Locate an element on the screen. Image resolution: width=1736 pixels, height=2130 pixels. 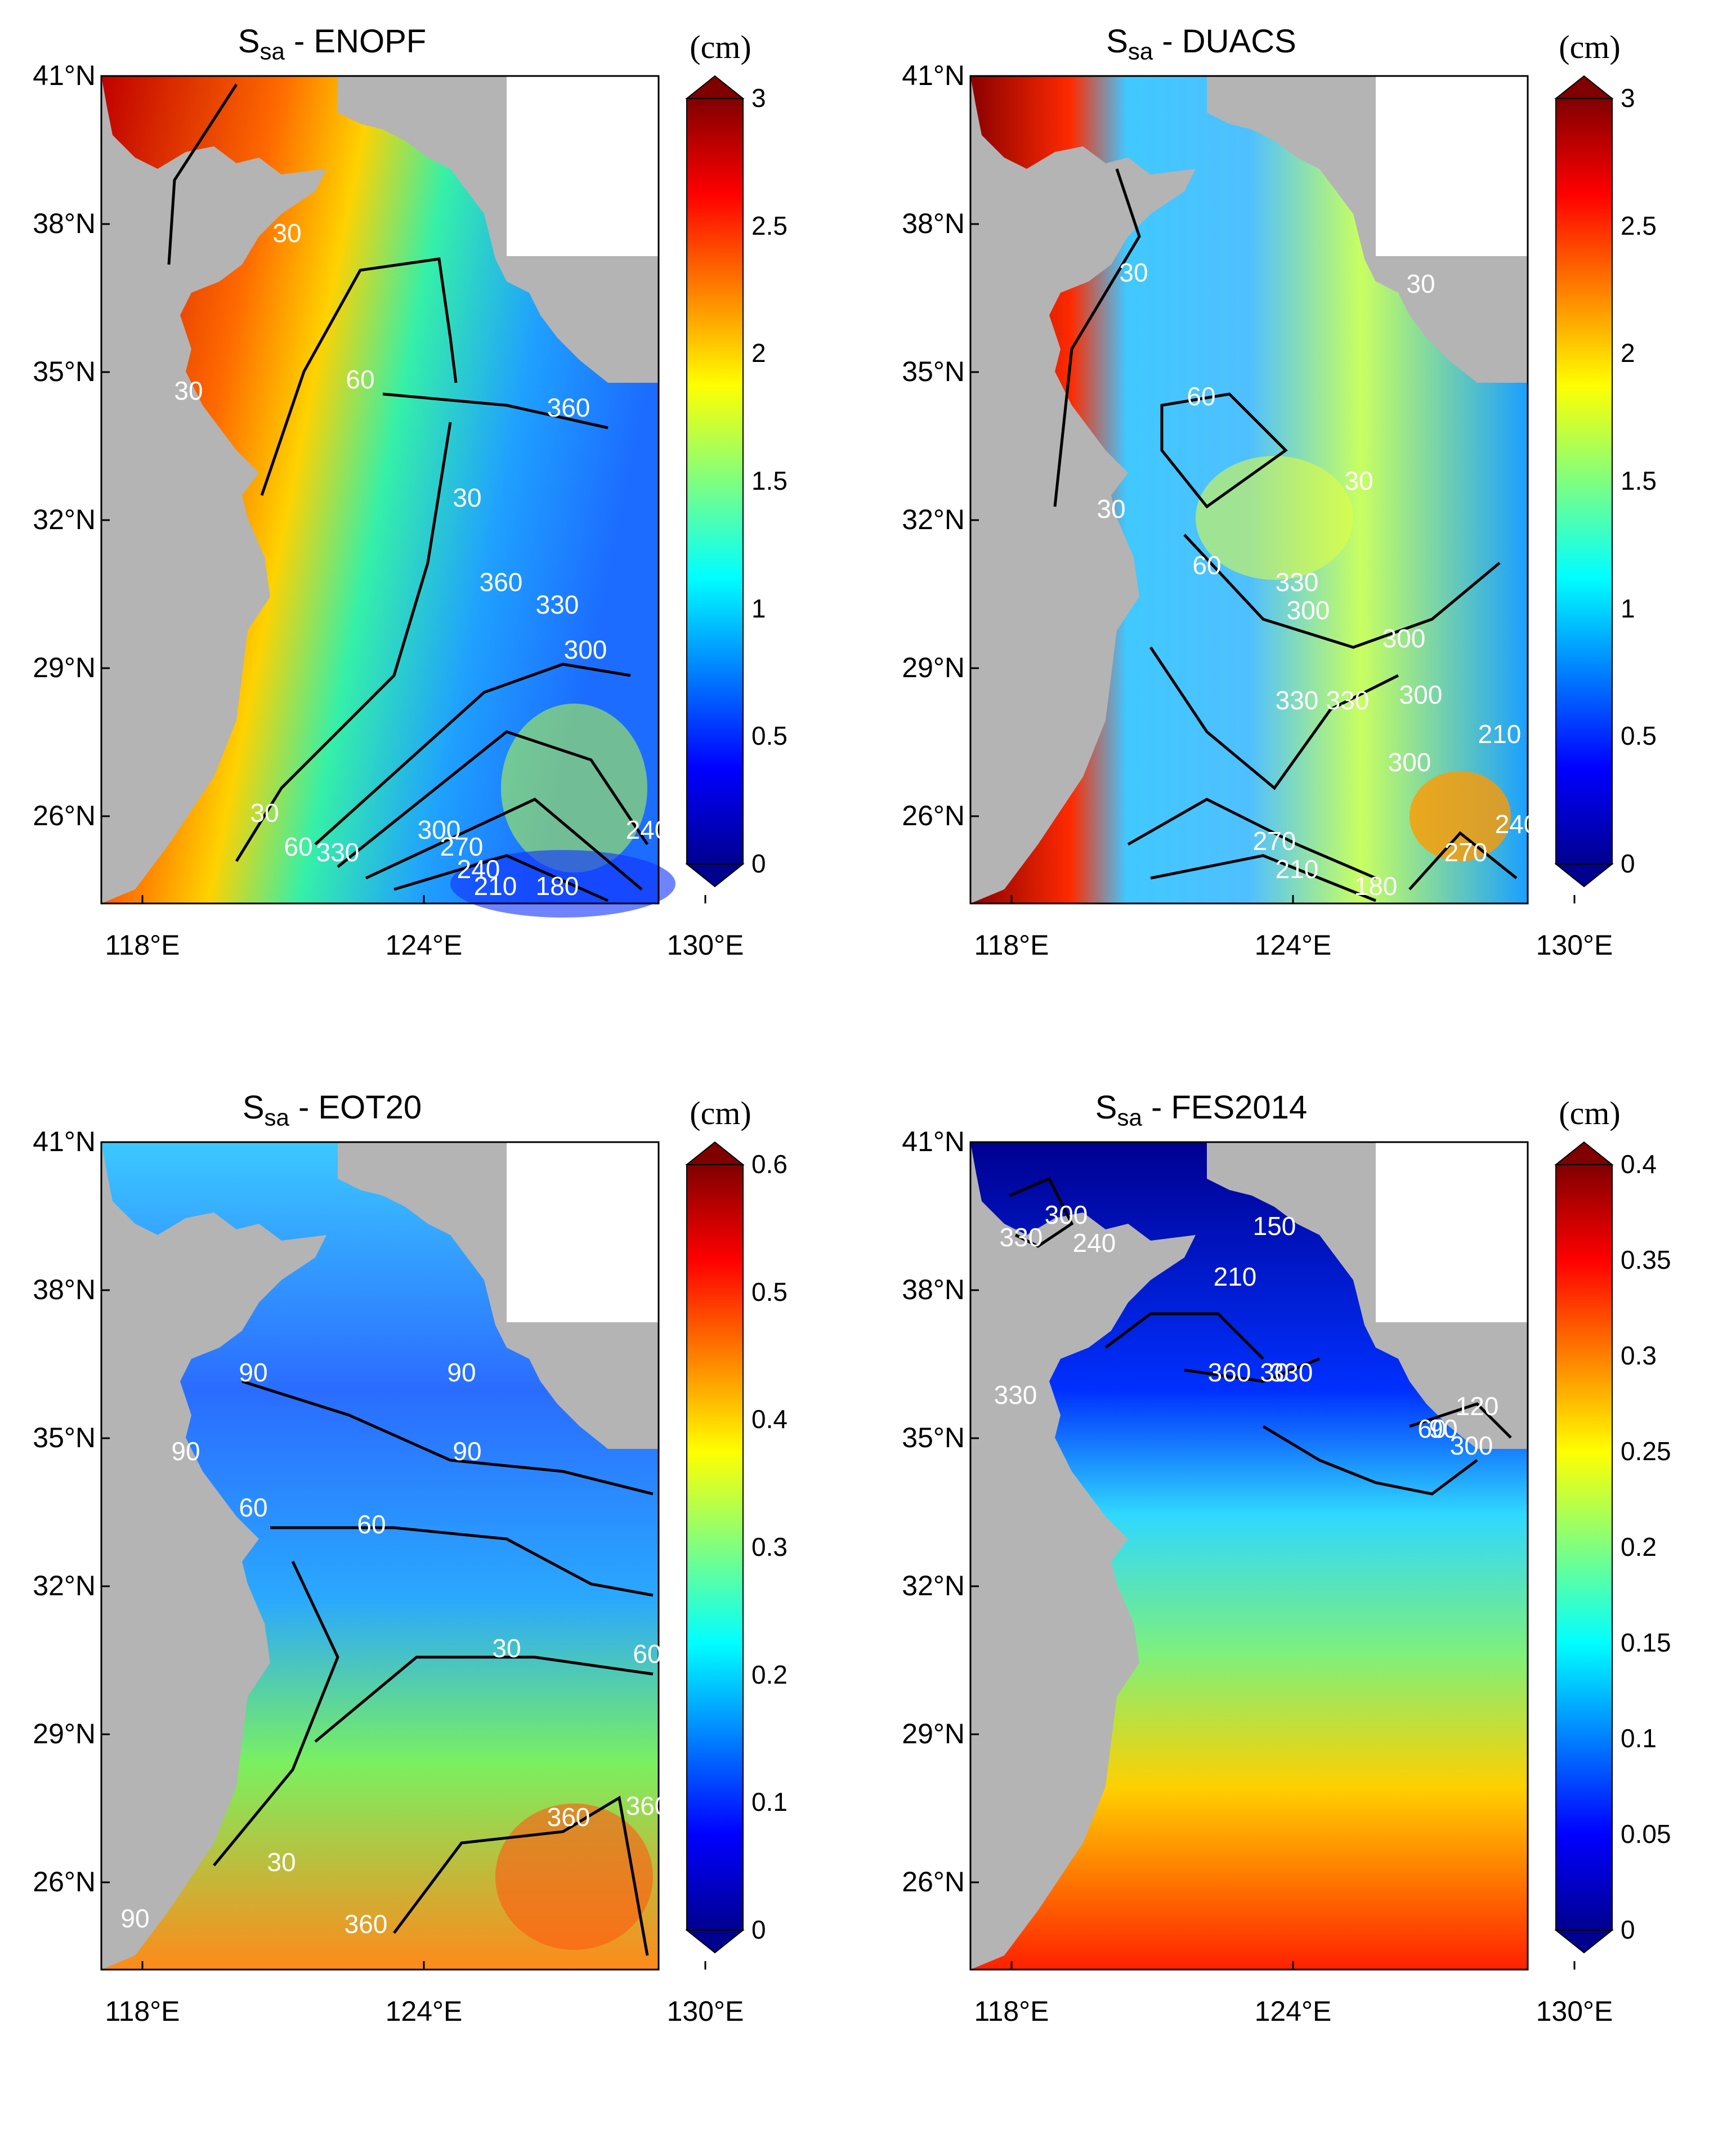
colorbar-tick-label: 0.4 is located at coordinates (769, 1419).